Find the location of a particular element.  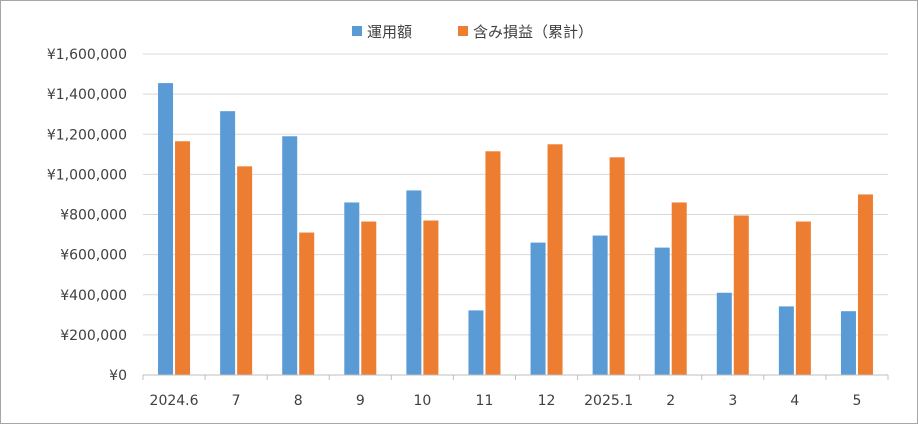

y-tick-label: ¥800,000 is located at coordinates (93, 216).